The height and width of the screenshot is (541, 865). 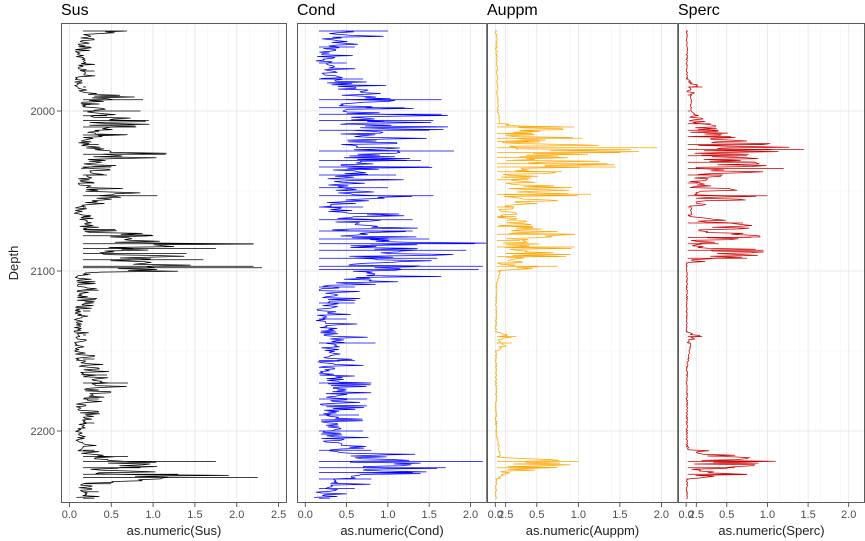 I want to click on y-tick-label: 2200, so click(x=43, y=432).